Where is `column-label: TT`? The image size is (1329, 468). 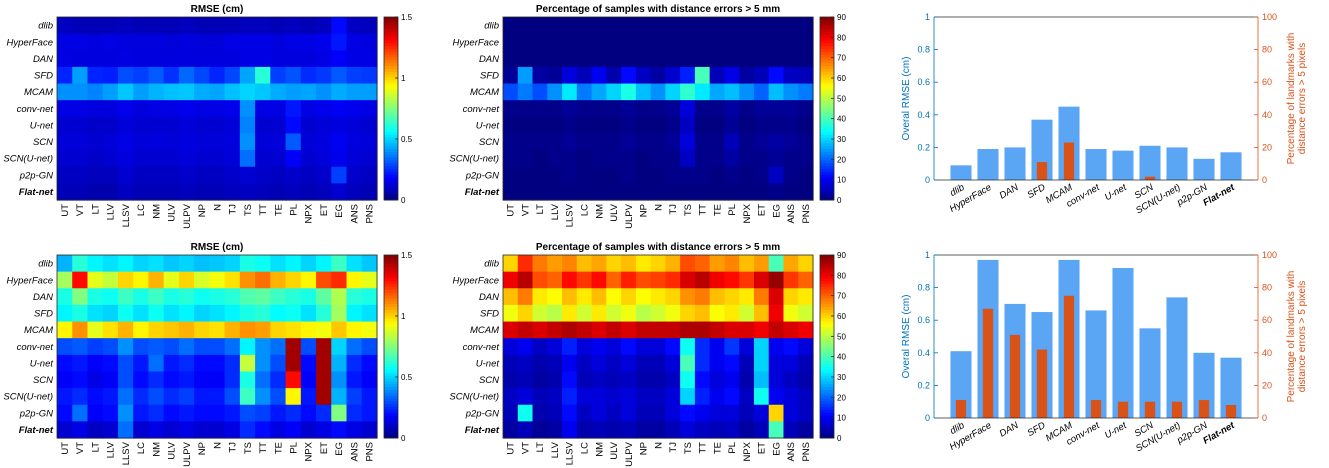
column-label: TT is located at coordinates (263, 210).